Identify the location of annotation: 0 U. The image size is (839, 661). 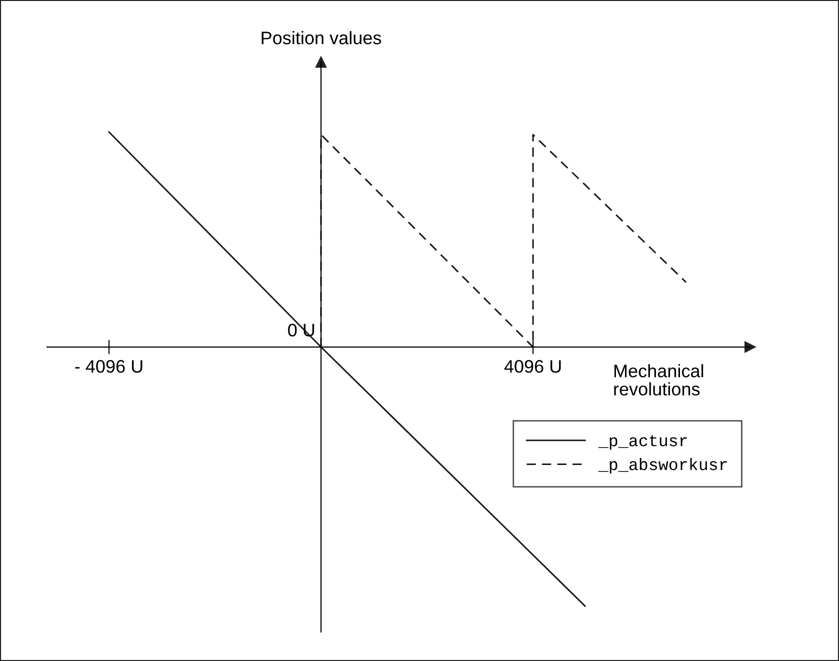
(301, 330).